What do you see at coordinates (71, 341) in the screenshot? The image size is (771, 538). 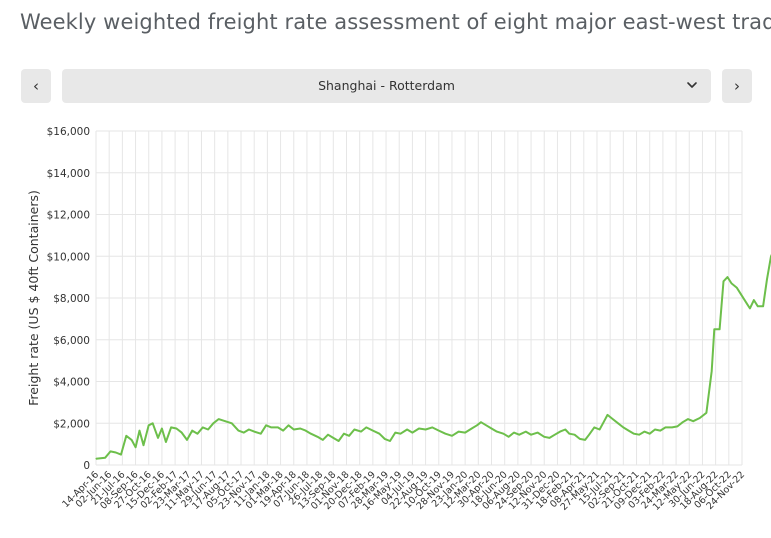 I see `y-tick-label: $6,000` at bounding box center [71, 341].